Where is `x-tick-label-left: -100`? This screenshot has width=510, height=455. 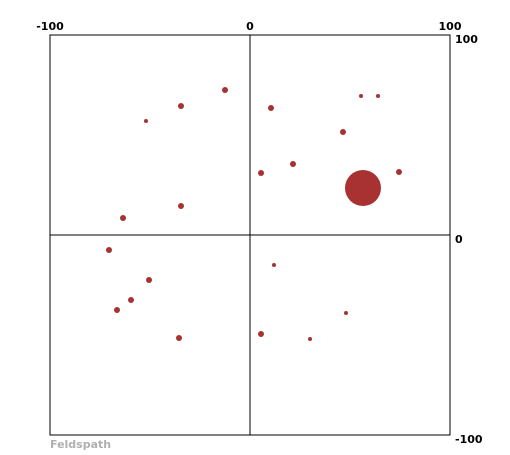 x-tick-label-left: -100 is located at coordinates (50, 26).